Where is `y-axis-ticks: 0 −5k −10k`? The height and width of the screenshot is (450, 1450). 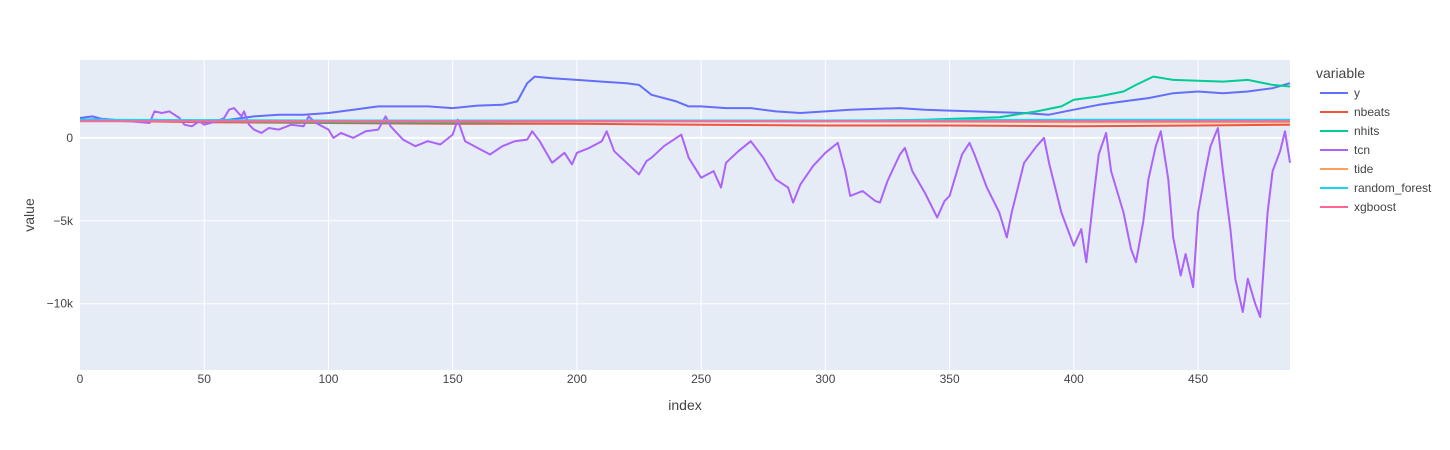 y-axis-ticks: 0 −5k −10k is located at coordinates (60, 221).